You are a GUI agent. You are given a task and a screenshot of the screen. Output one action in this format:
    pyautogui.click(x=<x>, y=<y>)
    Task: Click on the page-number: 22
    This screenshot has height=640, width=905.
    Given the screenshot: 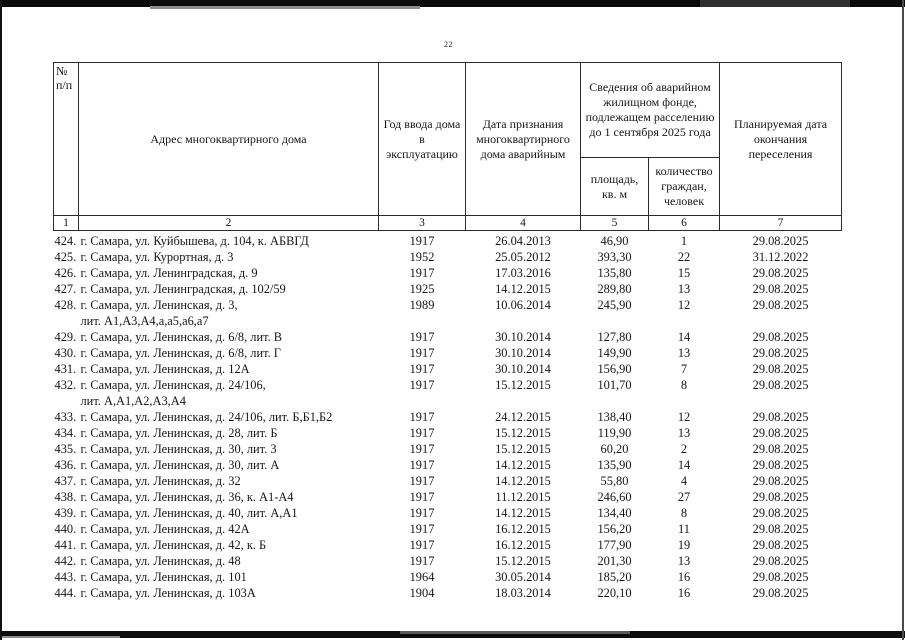 What is the action you would take?
    pyautogui.click(x=448, y=44)
    